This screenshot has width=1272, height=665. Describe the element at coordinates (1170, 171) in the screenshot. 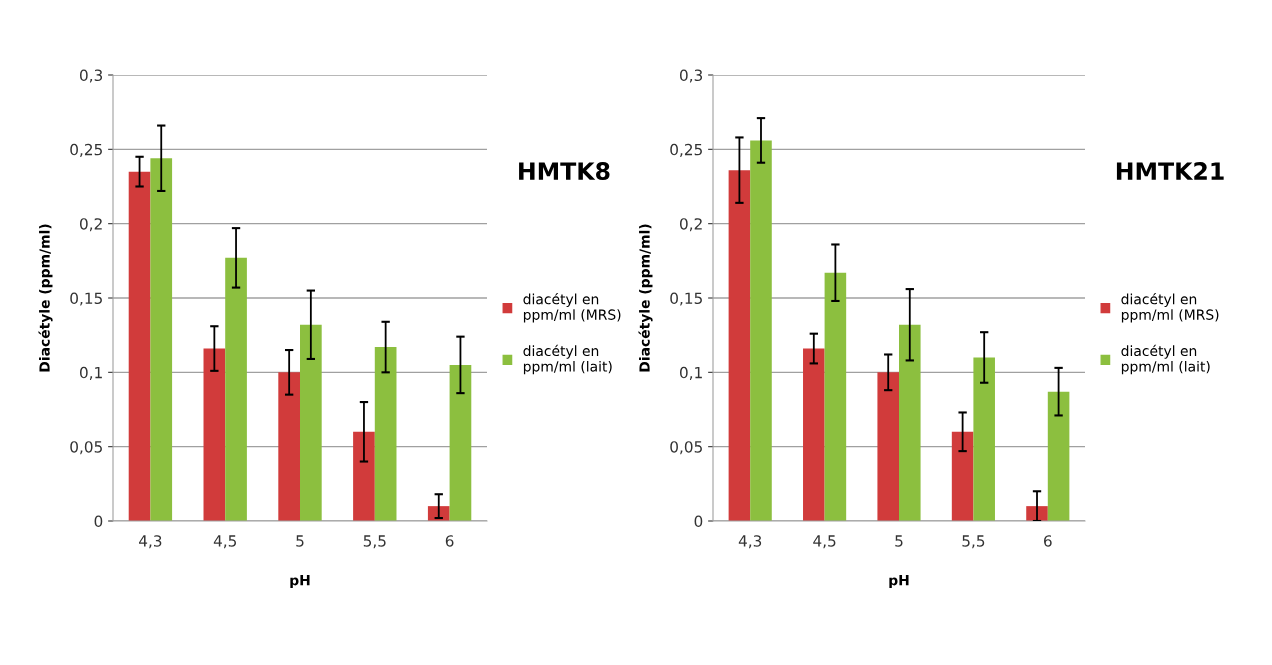

I see `text: HMTK21` at that location.